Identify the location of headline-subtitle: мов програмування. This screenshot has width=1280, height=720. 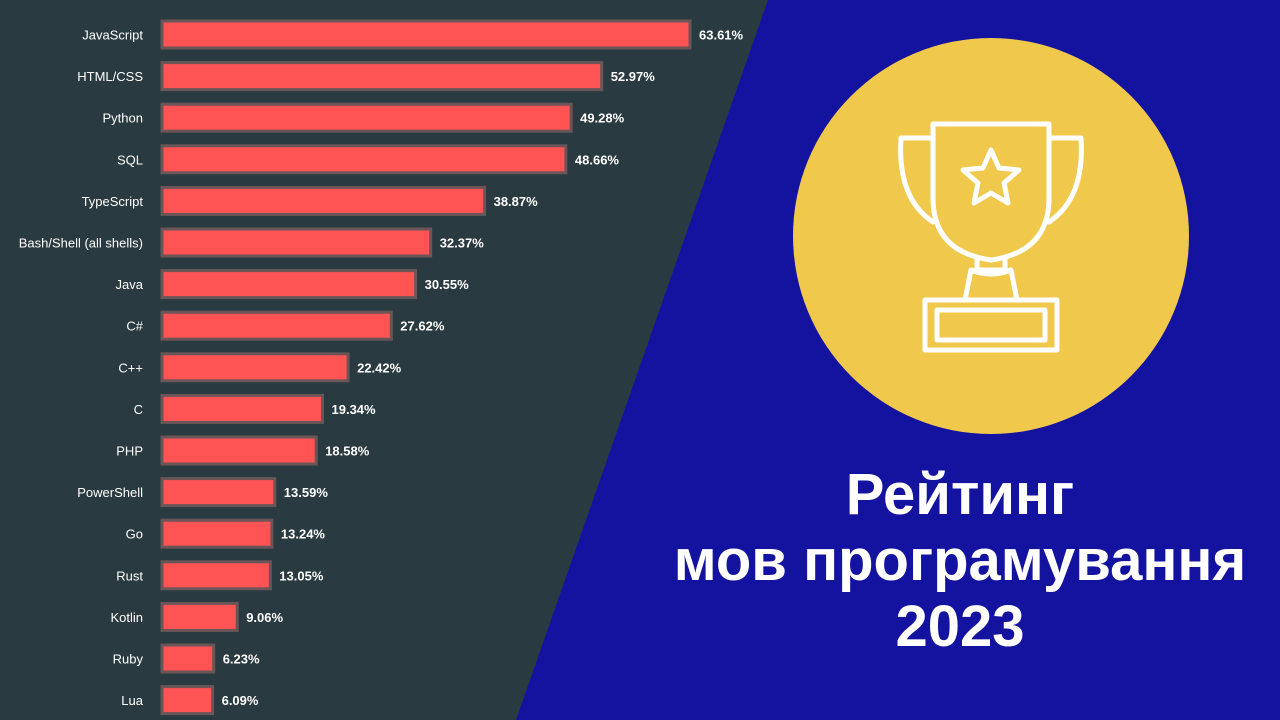
(960, 560).